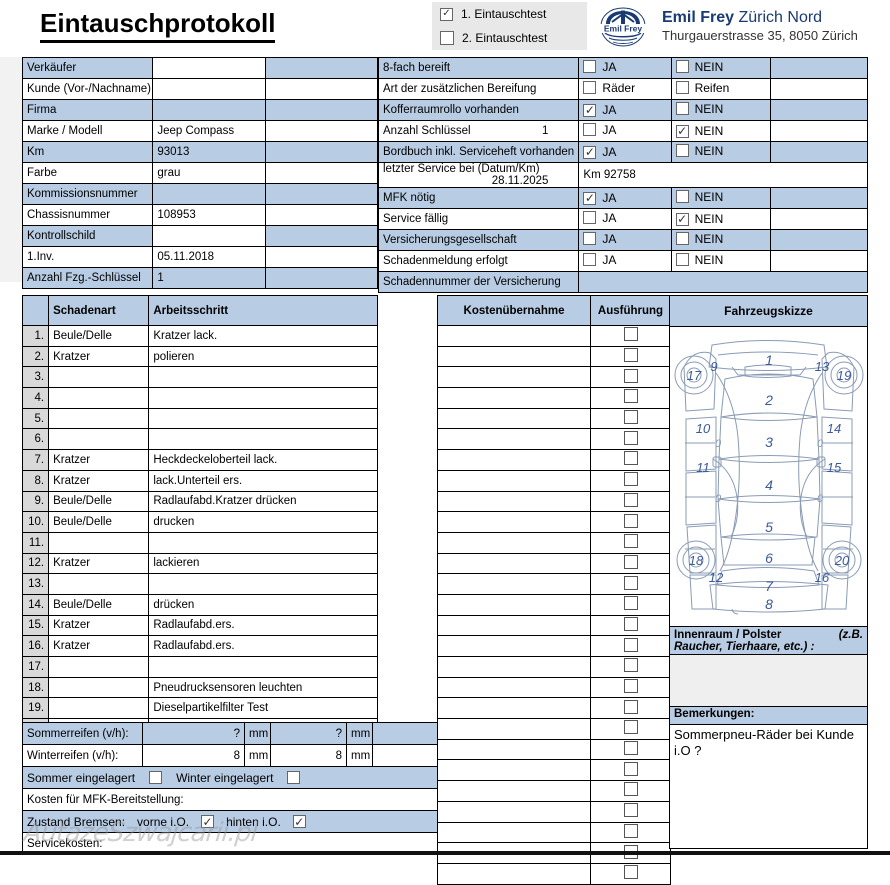  I want to click on damage-row-step: lack.Unterteil ers., so click(263, 480).